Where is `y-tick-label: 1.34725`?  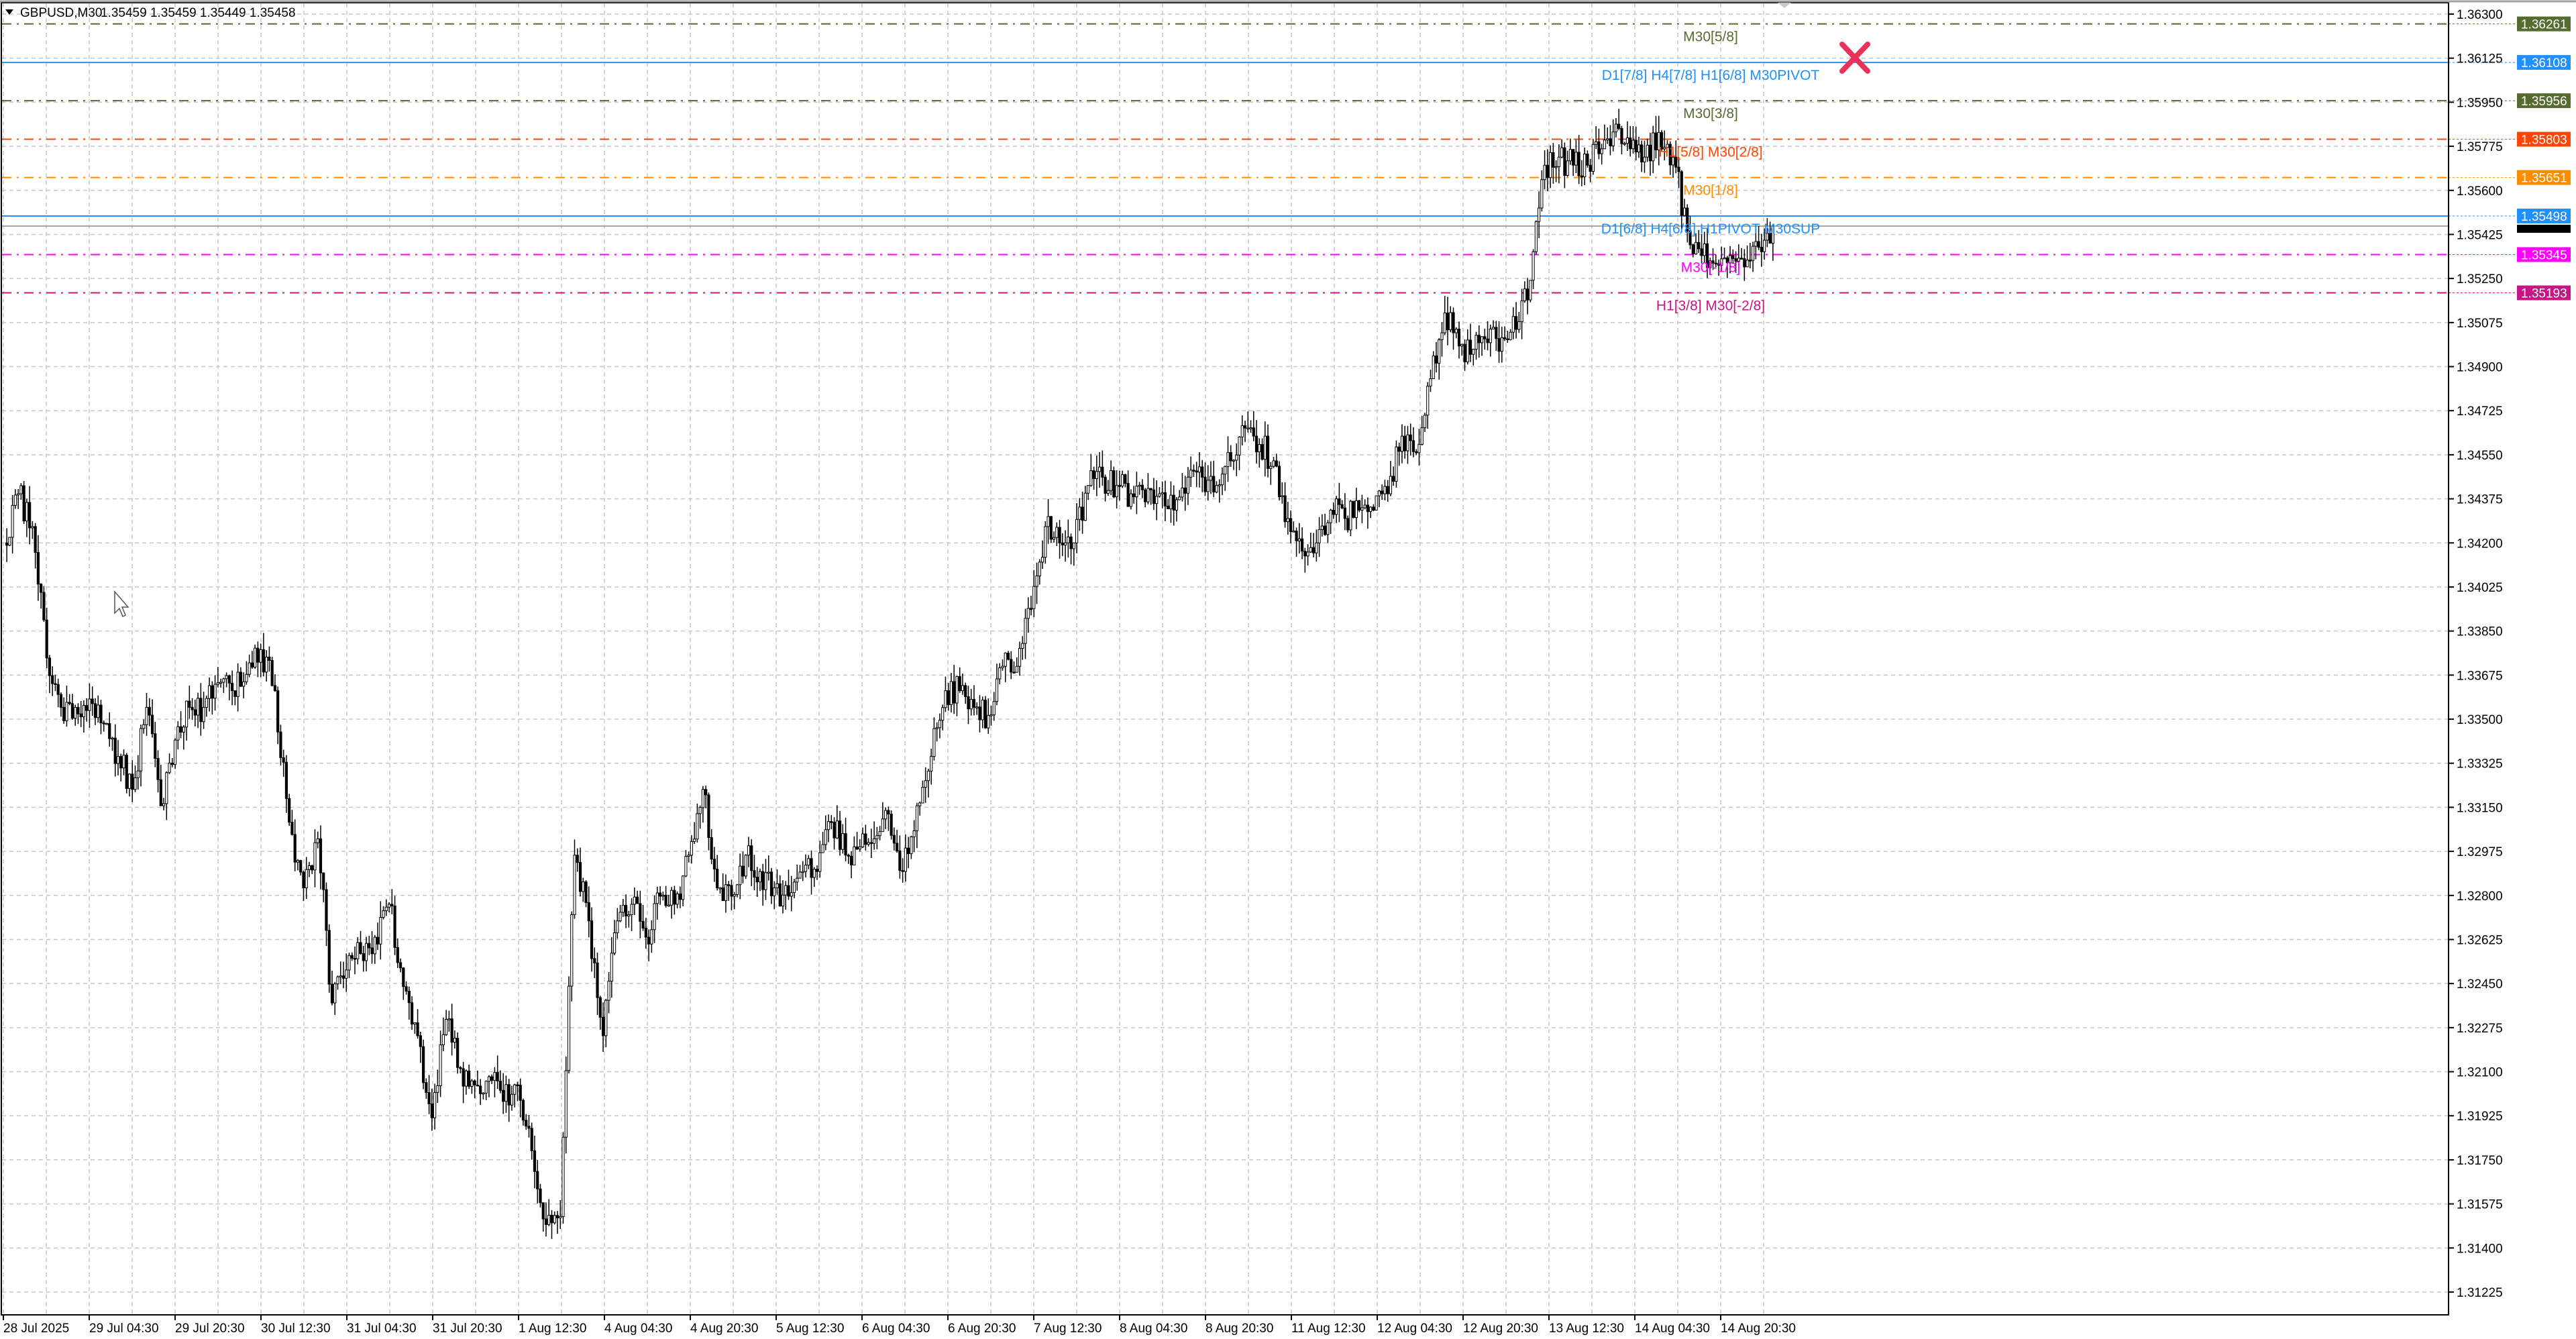 y-tick-label: 1.34725 is located at coordinates (2480, 412).